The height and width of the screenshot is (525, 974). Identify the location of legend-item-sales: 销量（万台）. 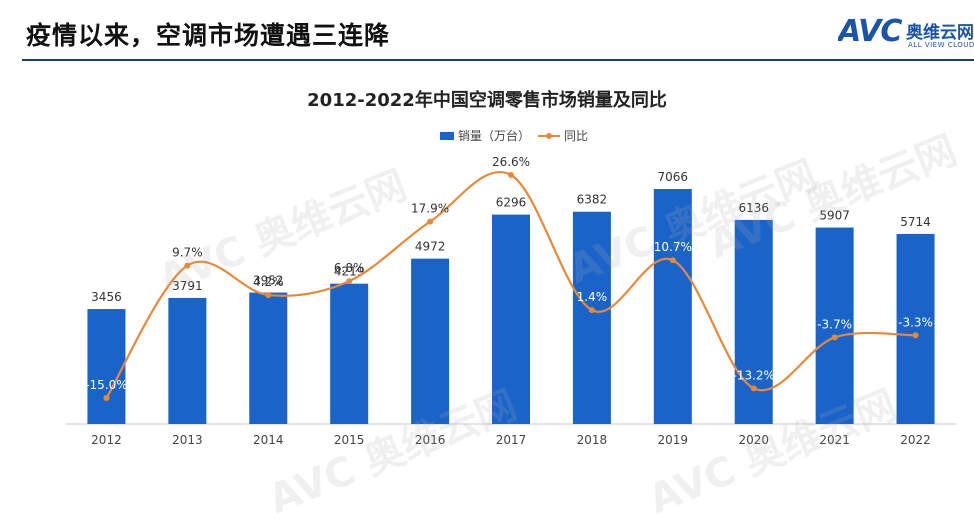
(485, 135).